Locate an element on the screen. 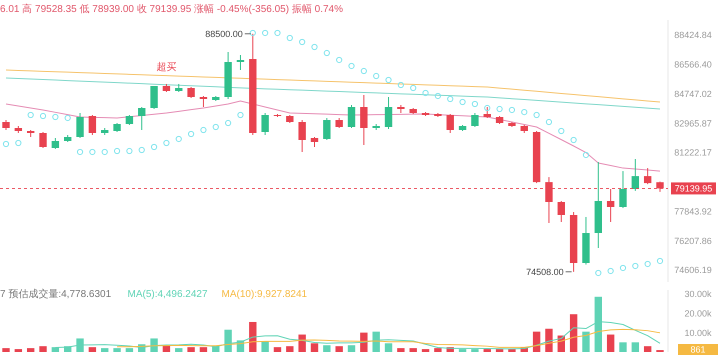 This screenshot has width=720, height=355. y-tick-label: 30.00k is located at coordinates (698, 294).